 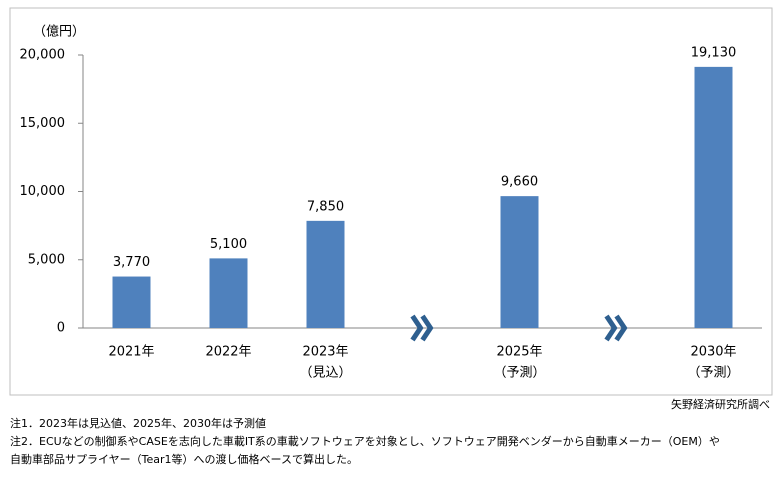 What do you see at coordinates (43, 123) in the screenshot?
I see `y-tick-label: 15,000` at bounding box center [43, 123].